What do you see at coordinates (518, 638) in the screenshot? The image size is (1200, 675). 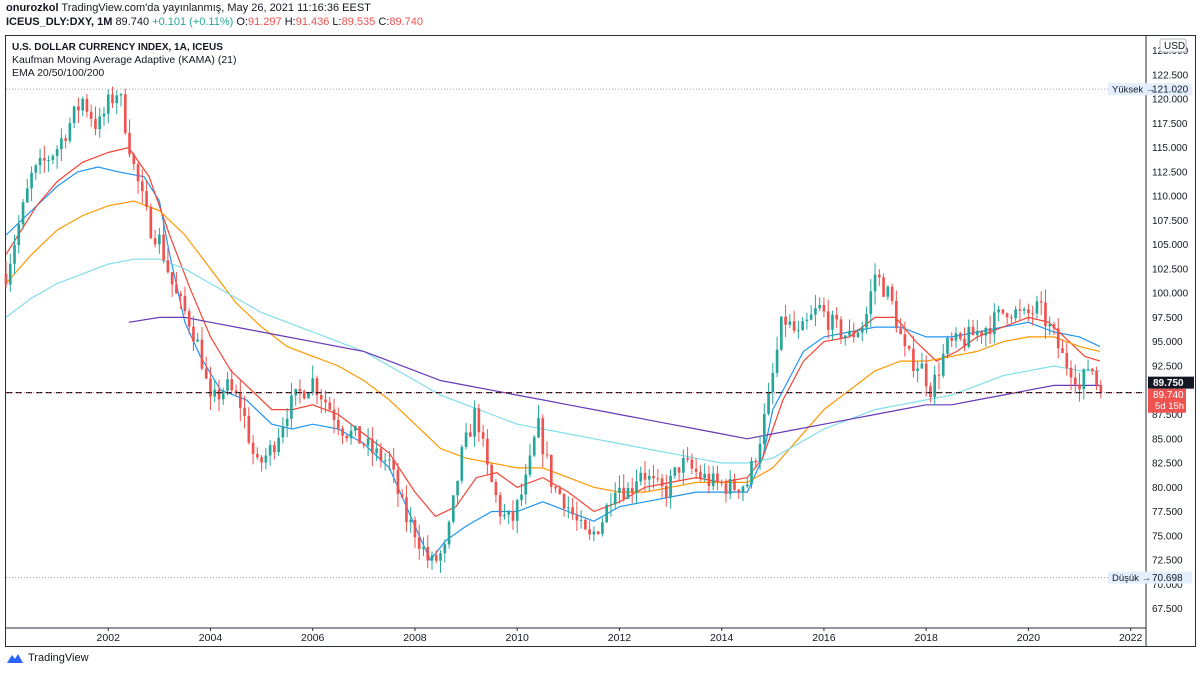 I see `x-tick-label: 2010` at bounding box center [518, 638].